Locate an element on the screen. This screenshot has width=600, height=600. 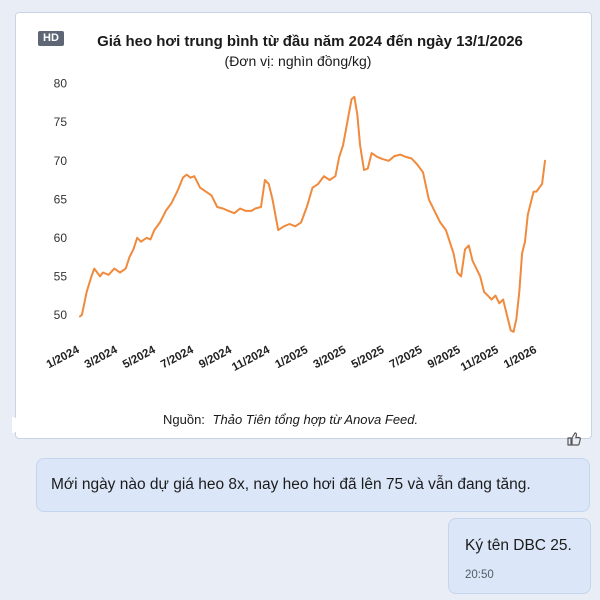
chart-subtitle: (Đơn vị: nghìn đồng/kg) is located at coordinates (298, 61).